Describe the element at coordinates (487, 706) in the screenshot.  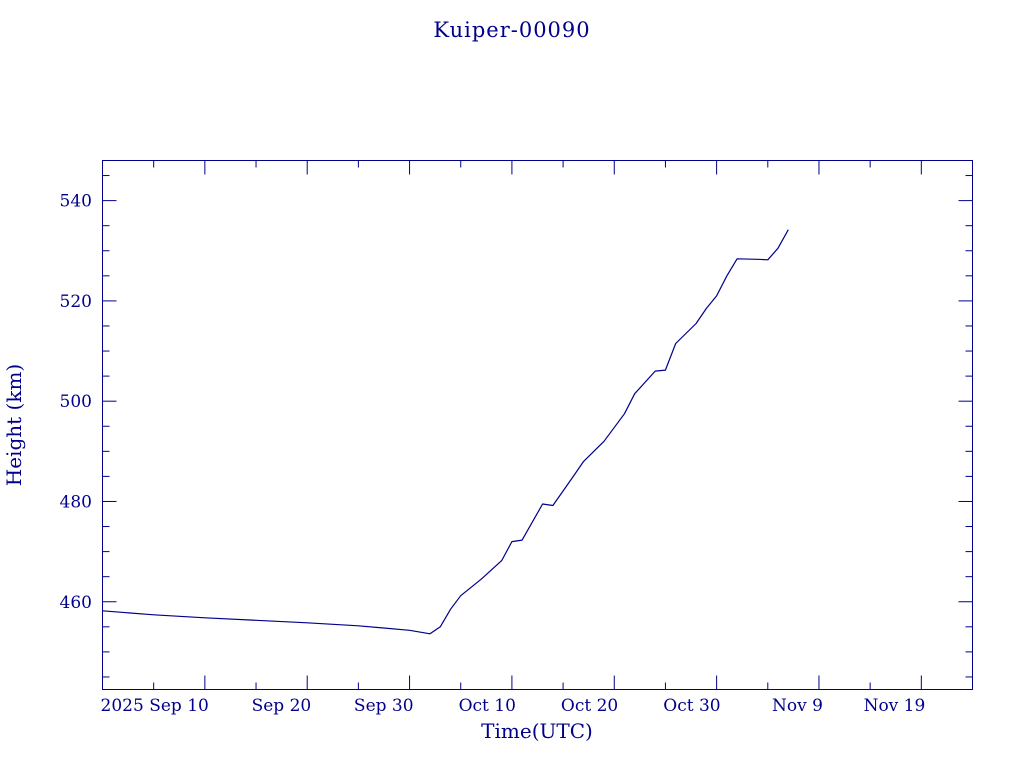
I see `x-tick-label: Oct 10` at that location.